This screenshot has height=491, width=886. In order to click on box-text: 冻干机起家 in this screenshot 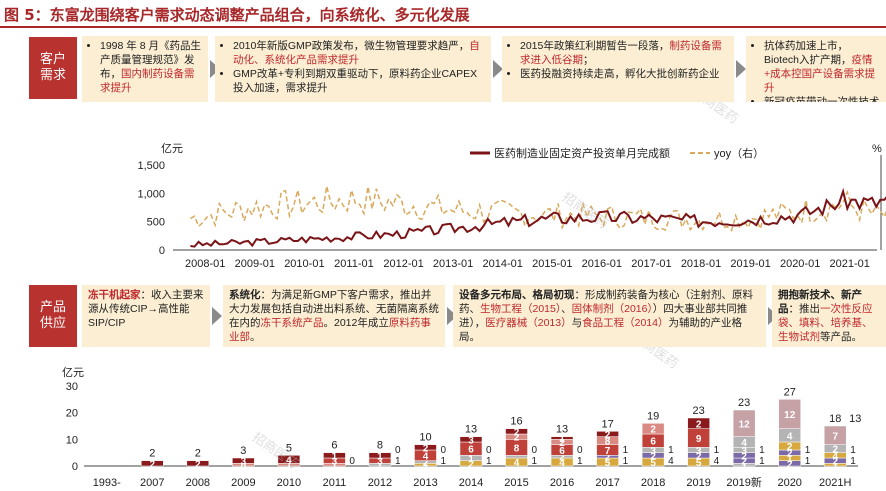, I will do `click(114, 295)`.